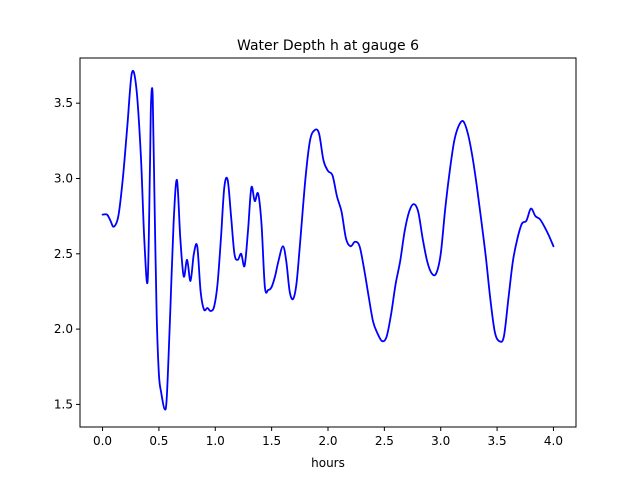 This screenshot has width=640, height=485. I want to click on y-tick-label: 3.5, so click(63, 103).